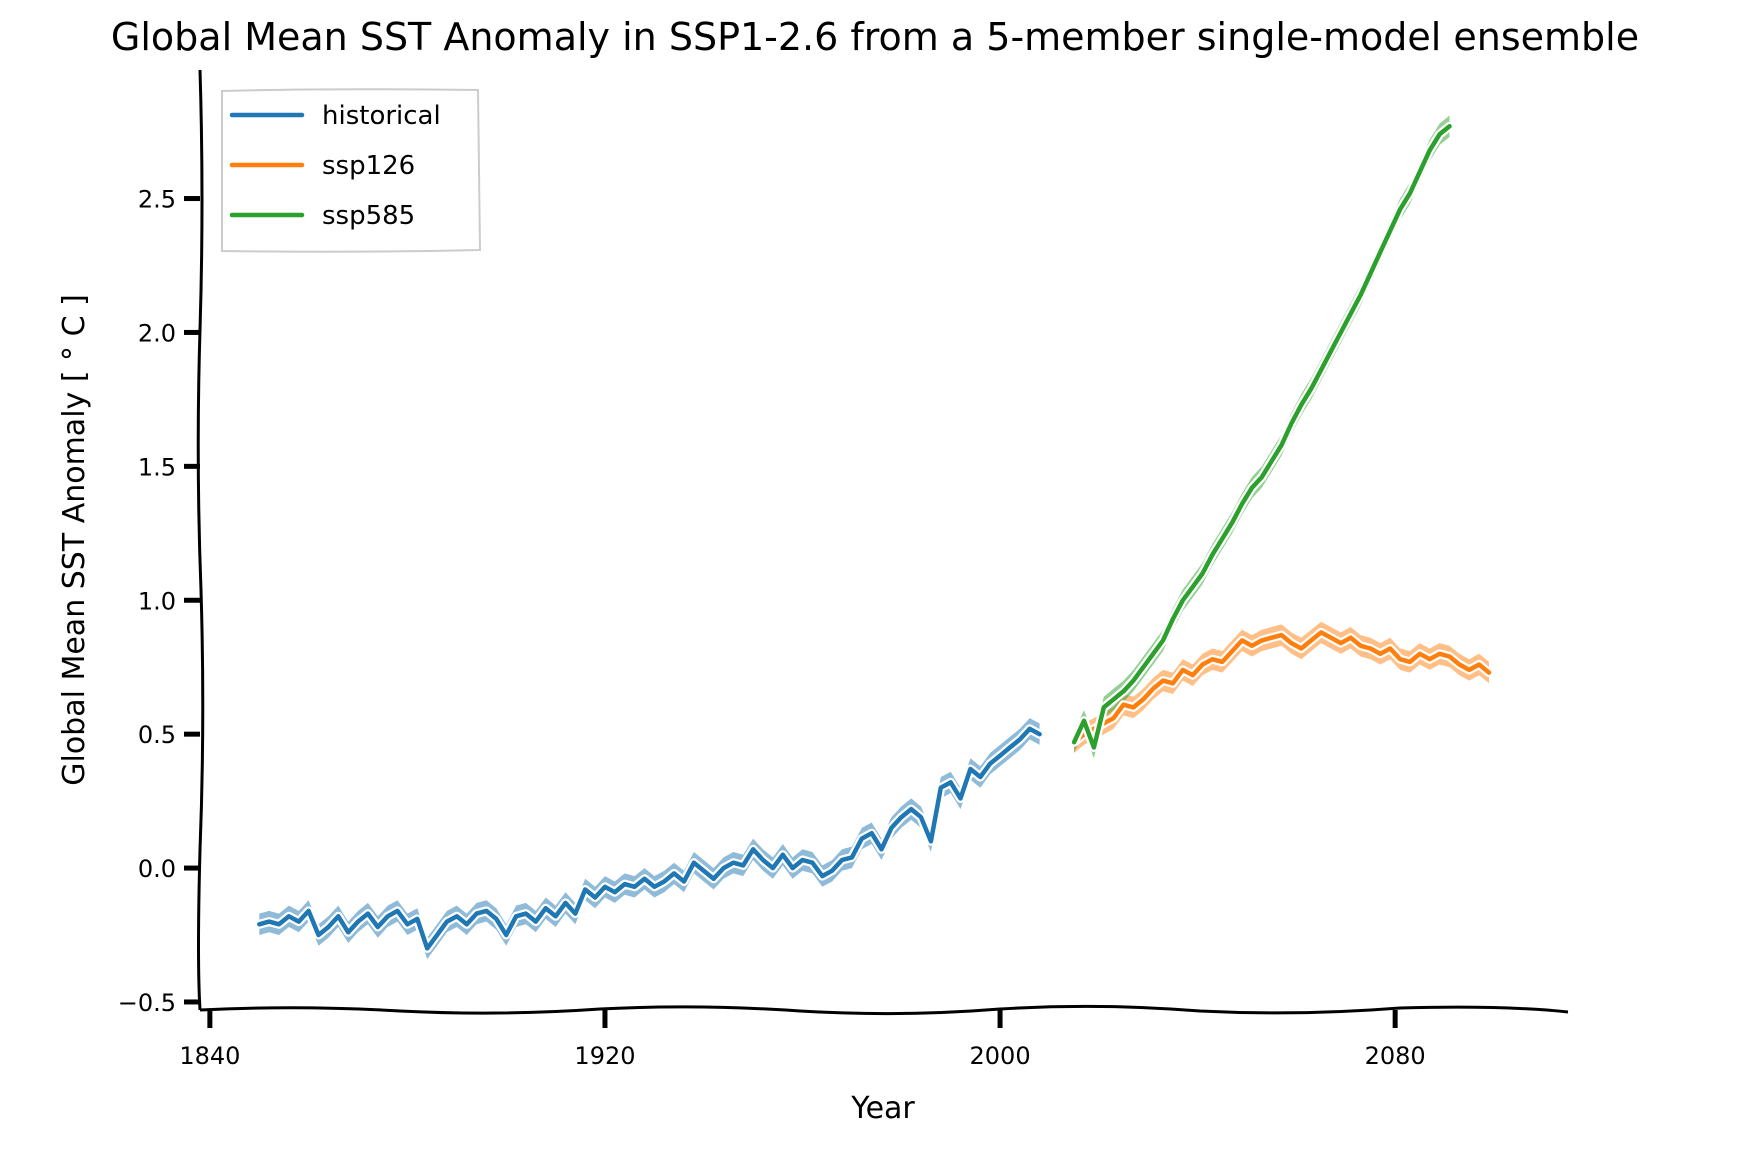 The width and height of the screenshot is (1763, 1149). I want to click on x-axis-ticks: 1840 1920 2000 2080, so click(802, 1040).